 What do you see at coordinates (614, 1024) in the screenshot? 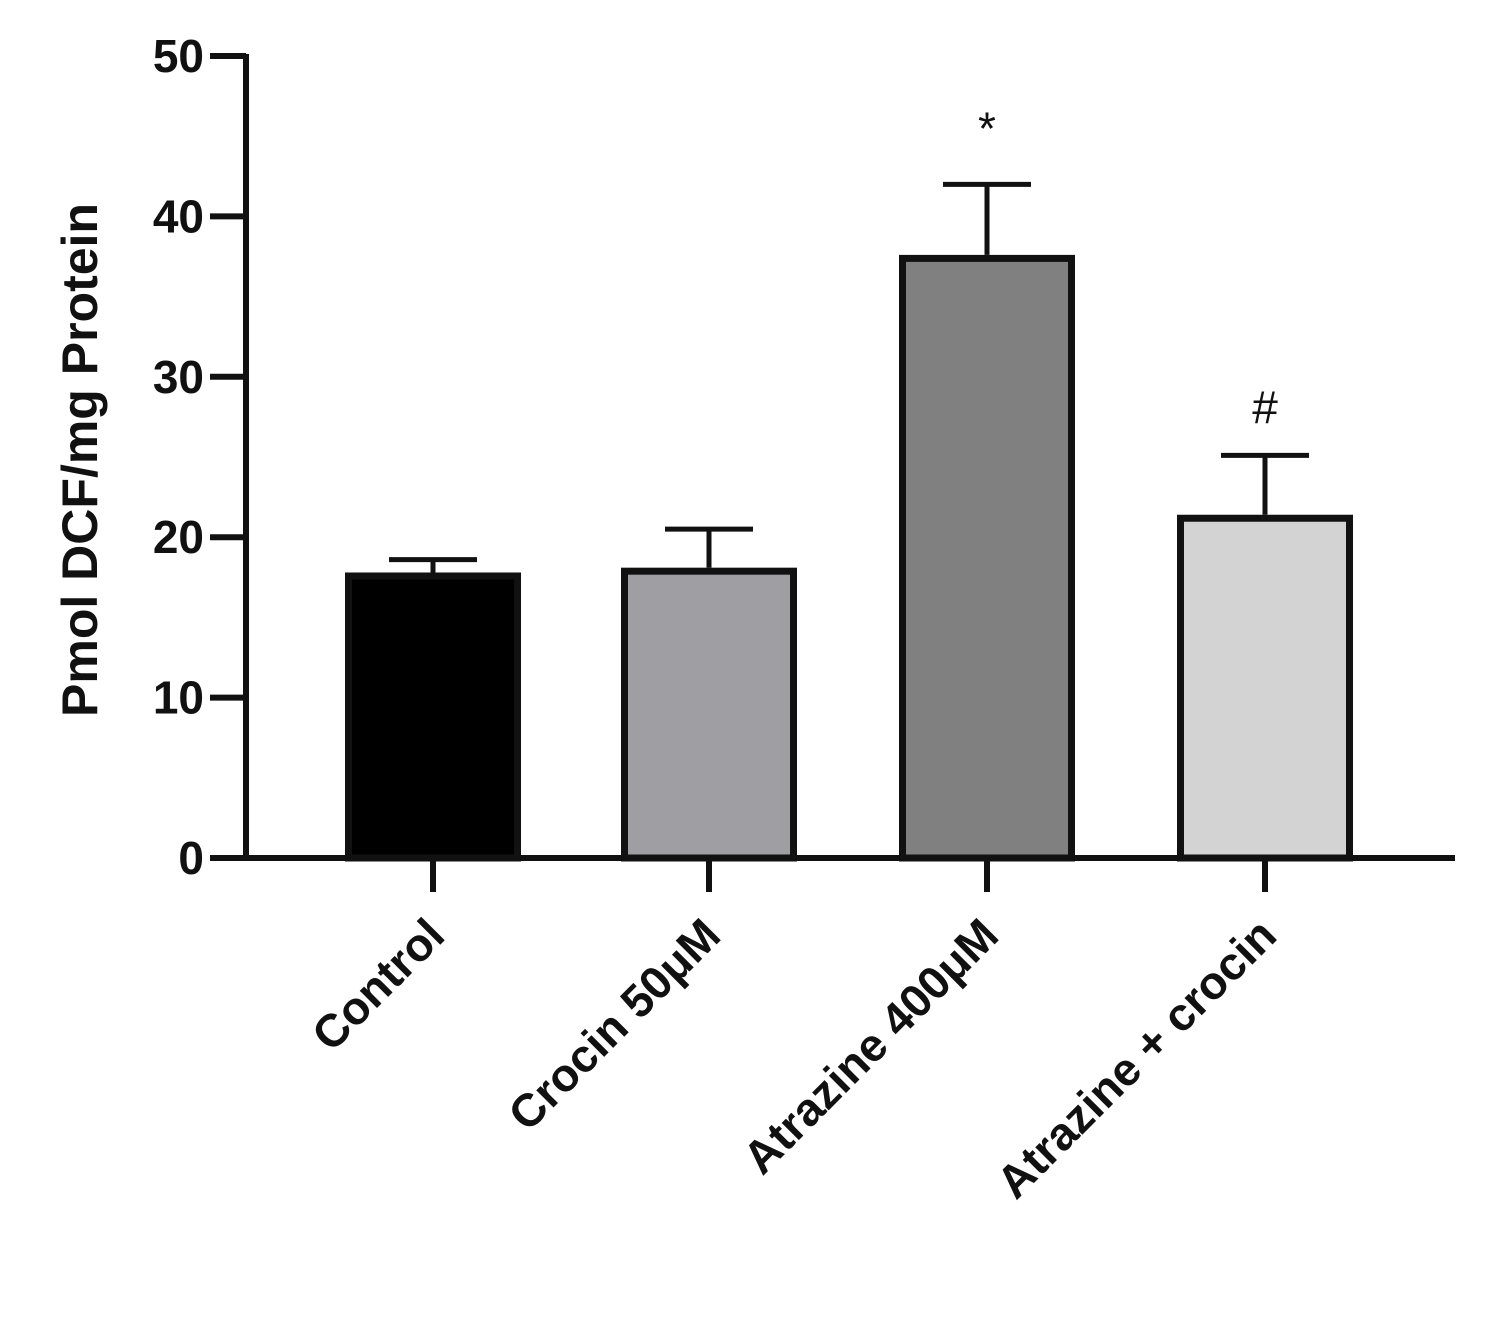
I see `x-tick-label: Crocin 50μM` at bounding box center [614, 1024].